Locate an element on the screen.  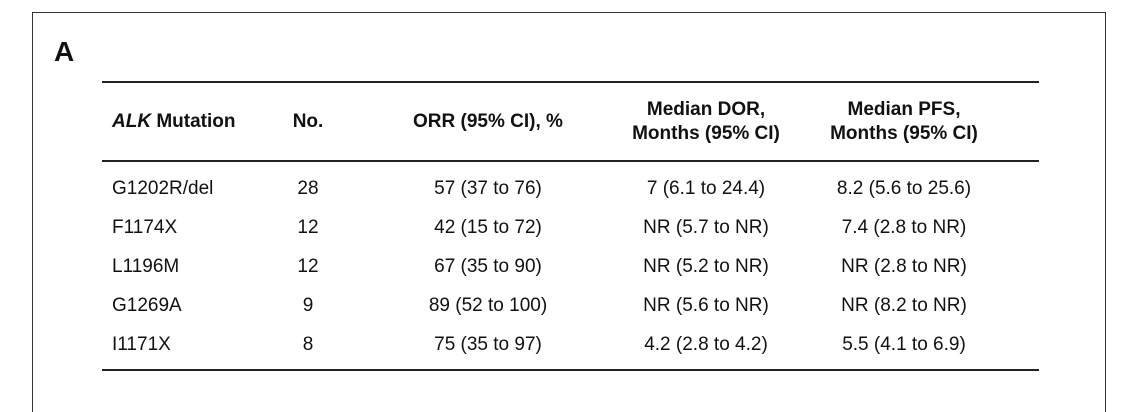
cell-dor: NR (5.7 to NR) is located at coordinates (706, 227).